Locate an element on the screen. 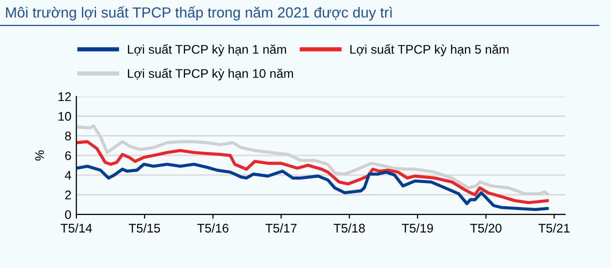 This screenshot has height=268, width=611. x-tick-label: T5/19 is located at coordinates (417, 228).